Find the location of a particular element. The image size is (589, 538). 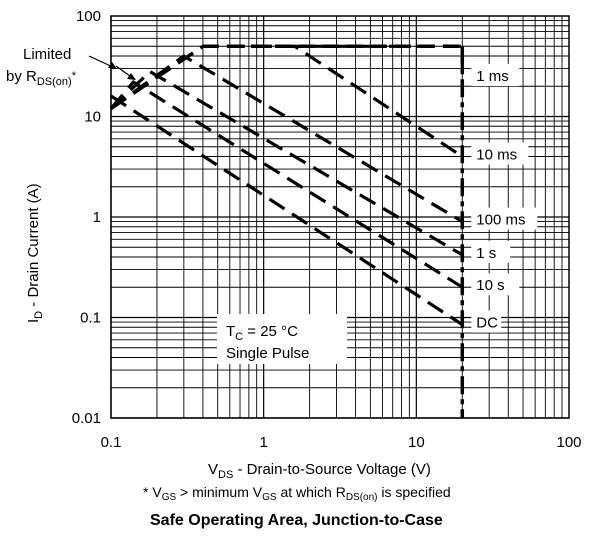

x-tick-label: 100 is located at coordinates (568, 442).